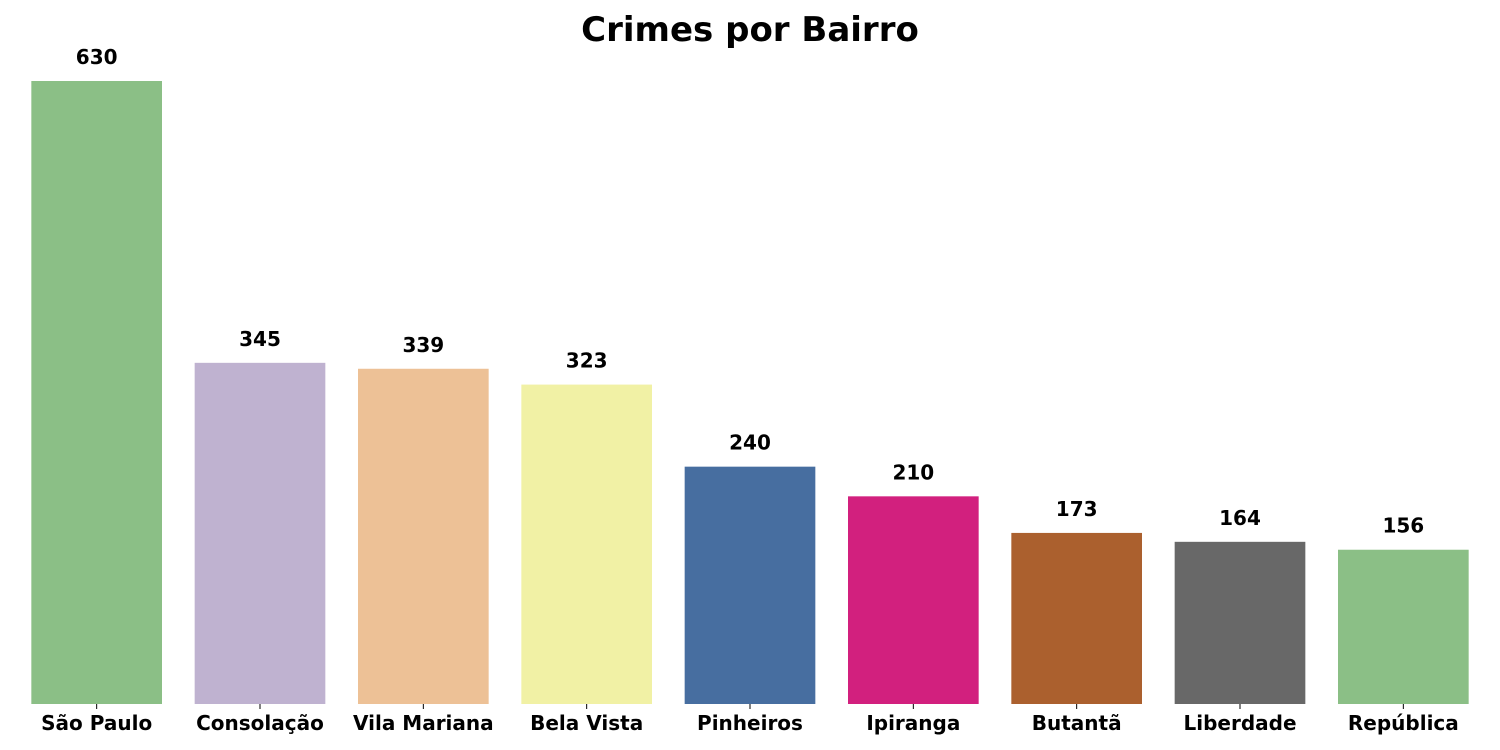  Describe the element at coordinates (96, 723) in the screenshot. I see `x-tick-label: São Paulo` at that location.